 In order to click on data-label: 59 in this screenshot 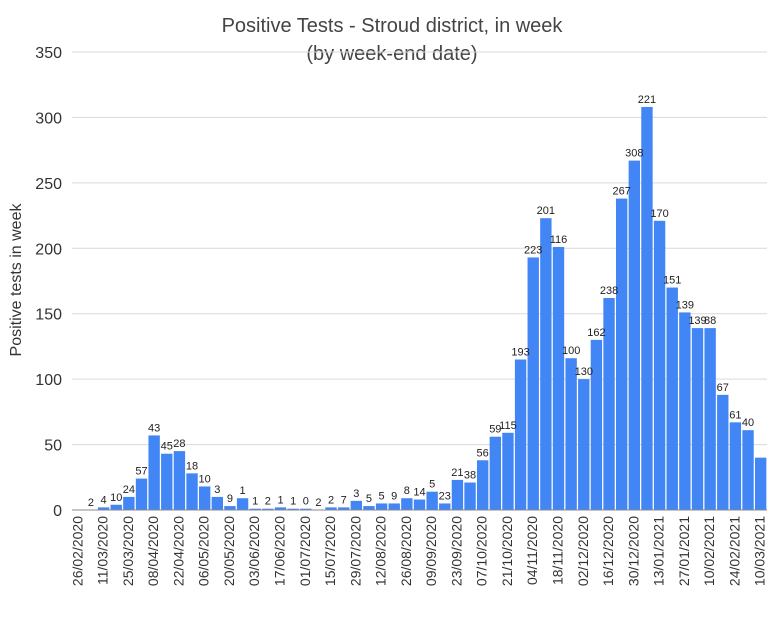, I will do `click(495, 430)`.